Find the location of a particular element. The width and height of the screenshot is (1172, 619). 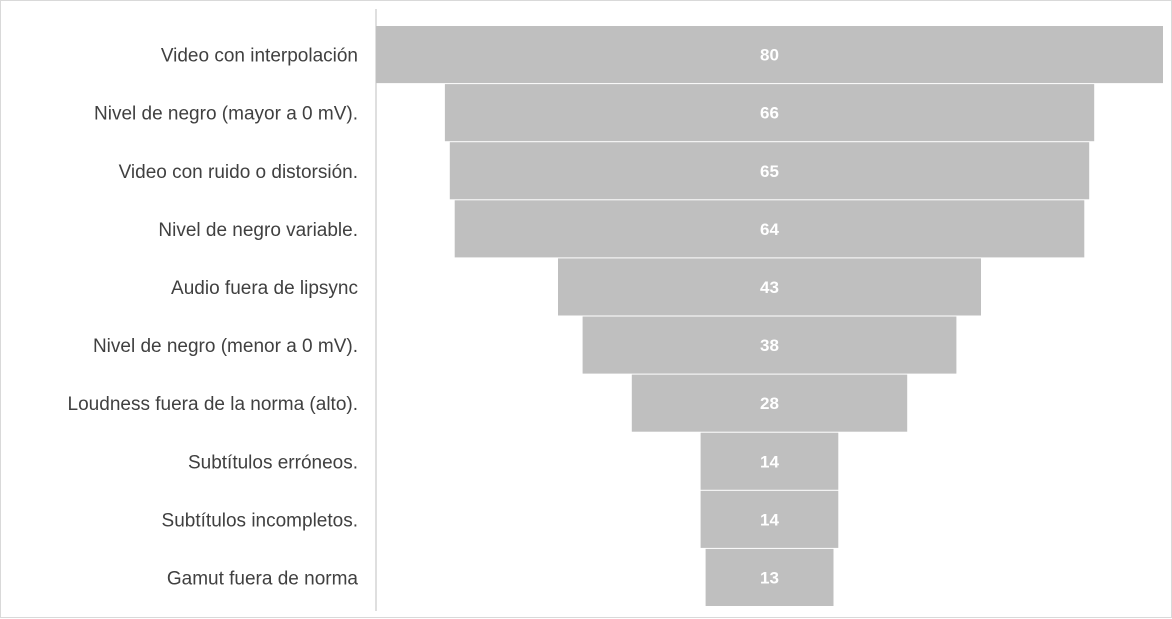

category-label: Video con interpolación is located at coordinates (259, 56).